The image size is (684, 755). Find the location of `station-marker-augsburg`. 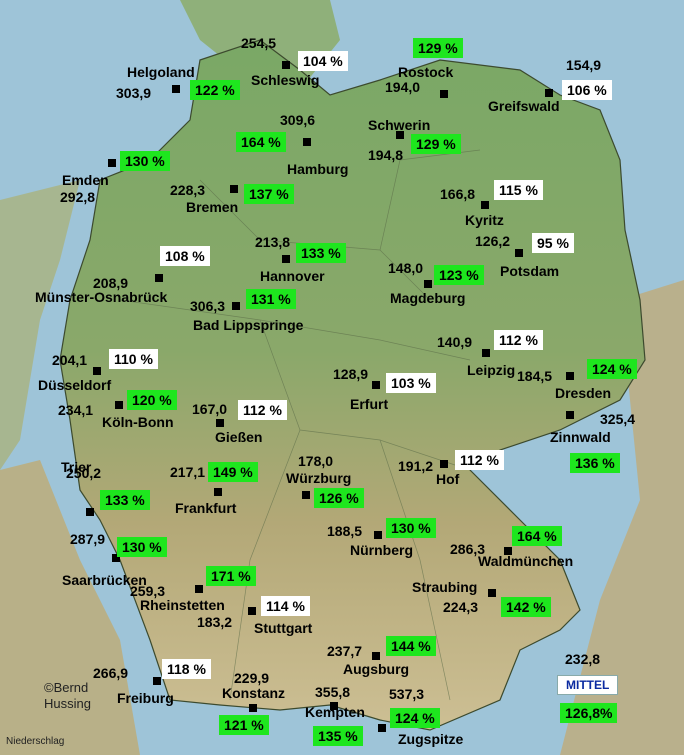

station-marker-augsburg is located at coordinates (376, 656).